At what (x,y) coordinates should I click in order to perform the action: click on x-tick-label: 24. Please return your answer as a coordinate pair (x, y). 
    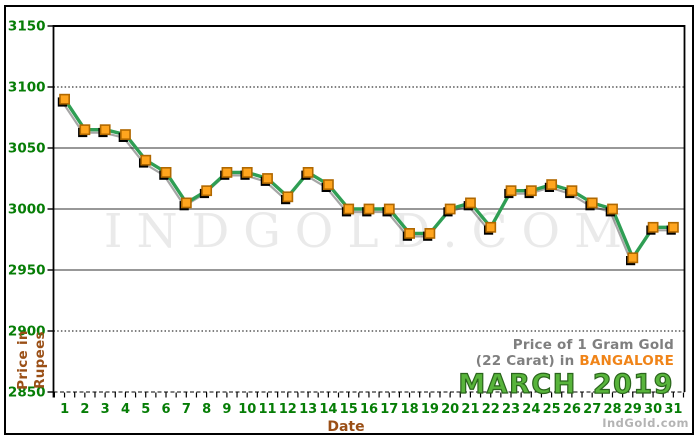
    Looking at the image, I should click on (531, 409).